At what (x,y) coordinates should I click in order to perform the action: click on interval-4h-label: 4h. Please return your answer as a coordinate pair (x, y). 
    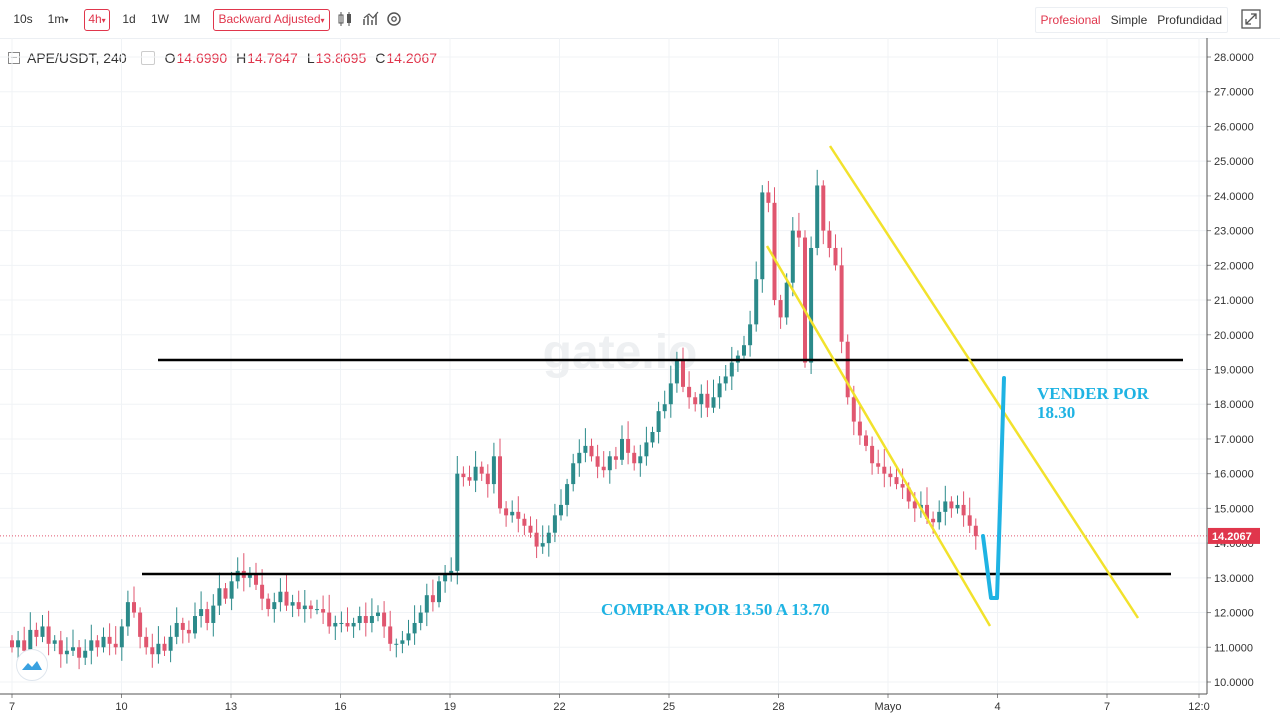
    Looking at the image, I should click on (95, 19).